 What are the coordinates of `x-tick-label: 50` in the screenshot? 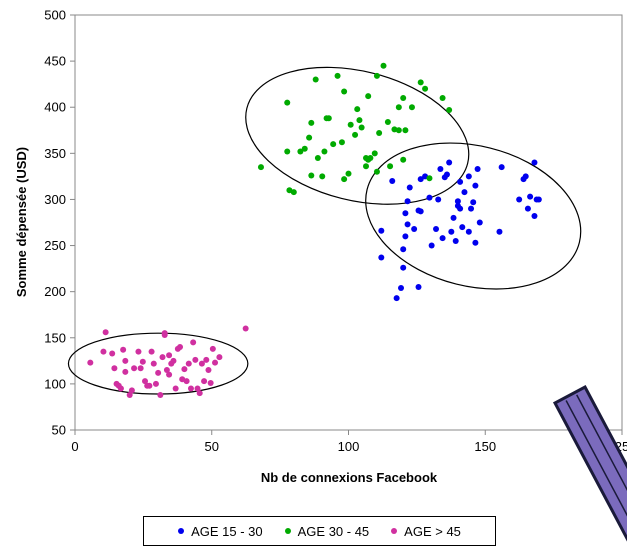 It's located at (212, 446).